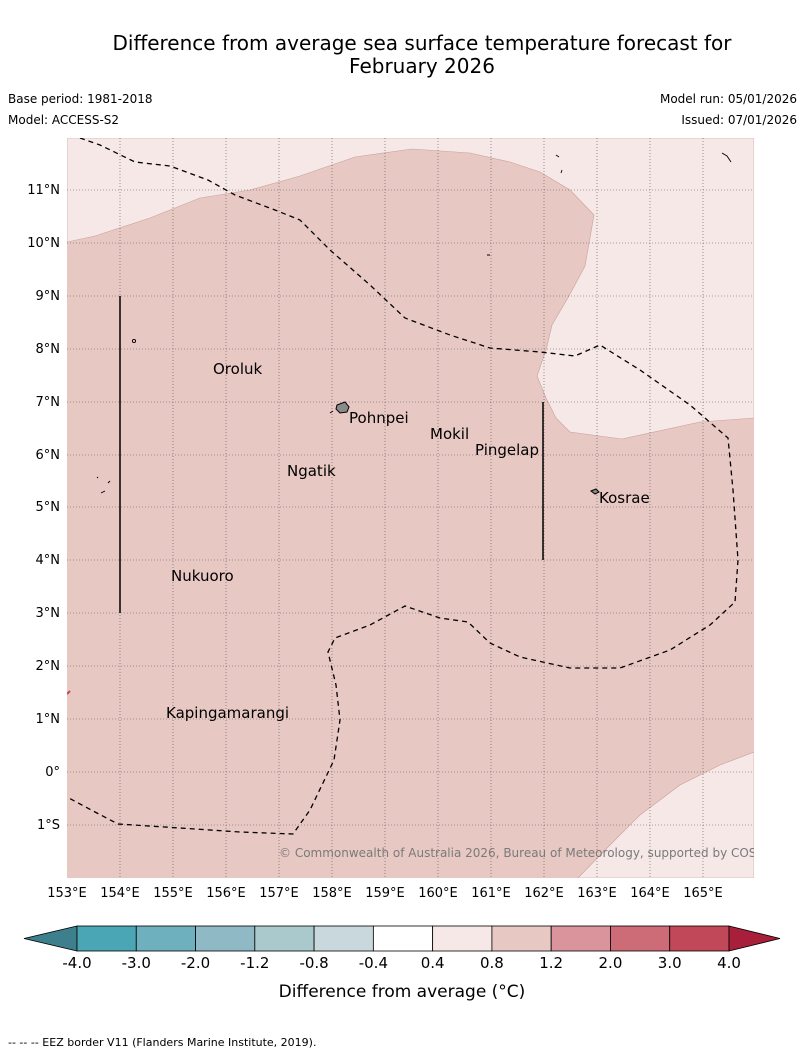 This screenshot has width=804, height=1058. What do you see at coordinates (311, 471) in the screenshot?
I see `place-ngatik: Ngatik` at bounding box center [311, 471].